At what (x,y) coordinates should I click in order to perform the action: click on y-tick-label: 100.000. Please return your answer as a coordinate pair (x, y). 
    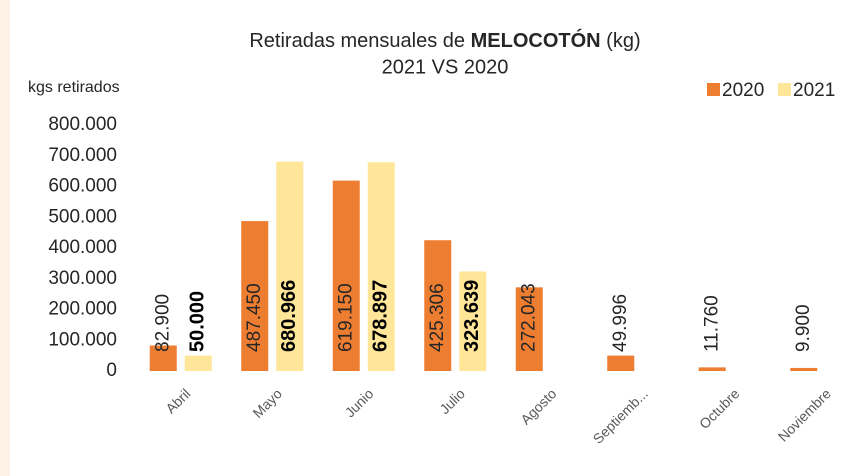
    Looking at the image, I should click on (82, 339).